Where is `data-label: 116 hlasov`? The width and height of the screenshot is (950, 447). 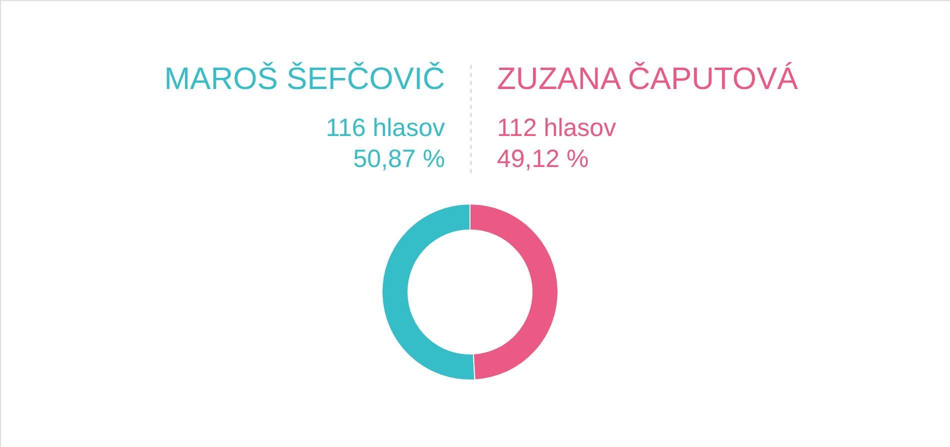
data-label: 116 hlasov is located at coordinates (386, 128).